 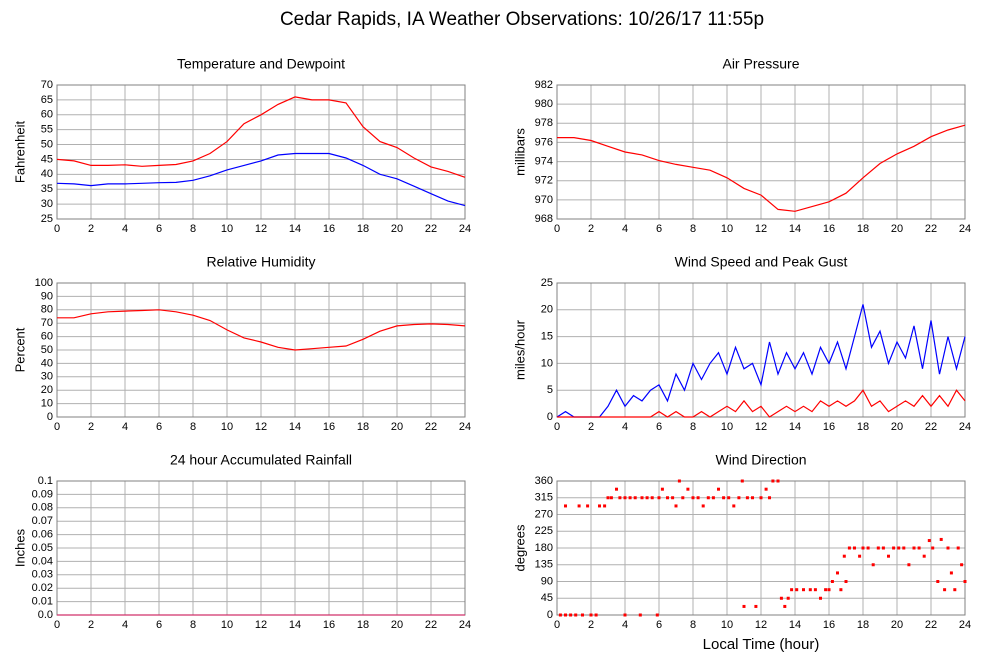 What do you see at coordinates (795, 229) in the screenshot?
I see `x-tick-label: 14` at bounding box center [795, 229].